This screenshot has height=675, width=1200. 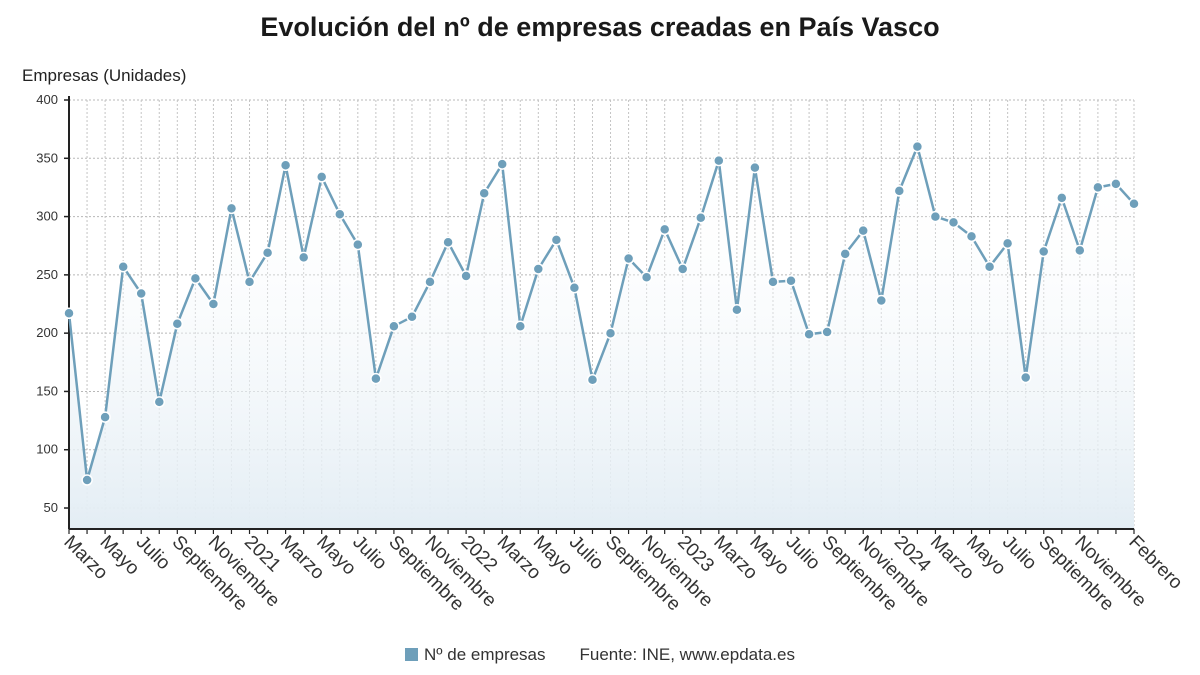 I want to click on legend: Nº de empresas Fuente: INE, www.epdata.es, so click(x=600, y=655).